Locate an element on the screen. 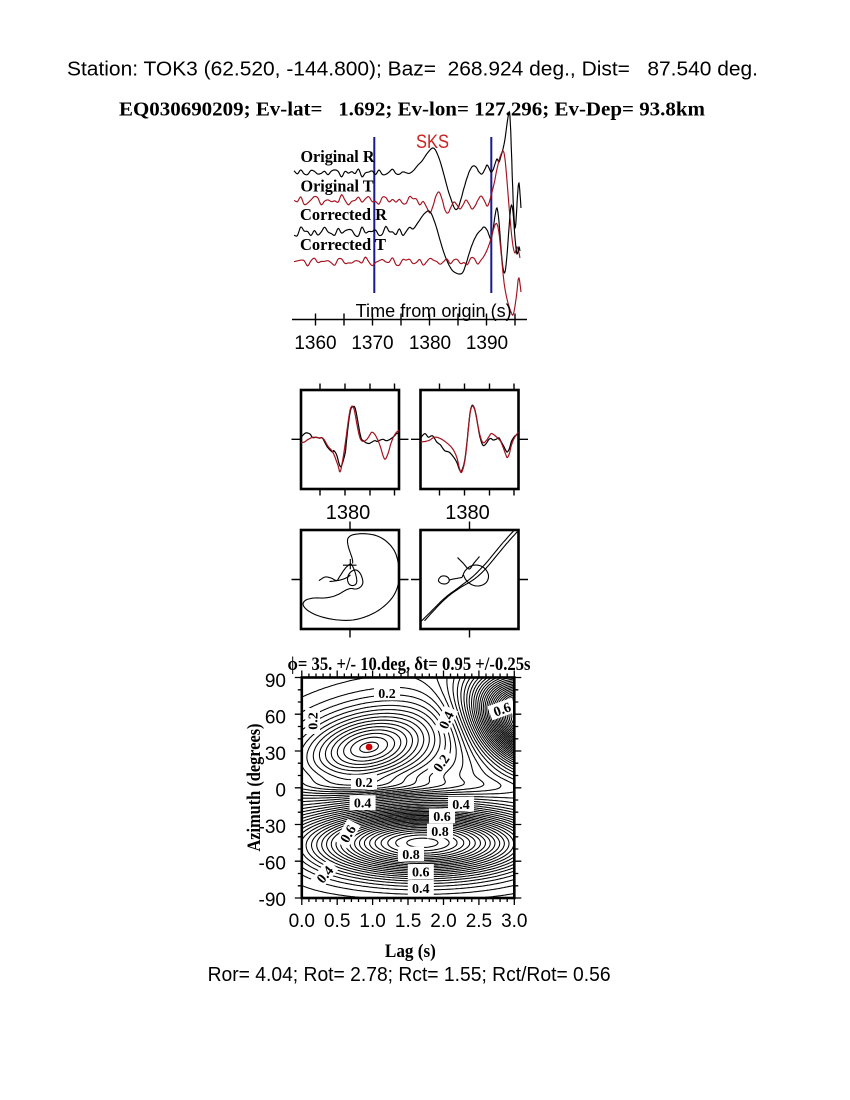 This screenshot has height=1100, width=850. svg-text: 3.0 is located at coordinates (514, 921).